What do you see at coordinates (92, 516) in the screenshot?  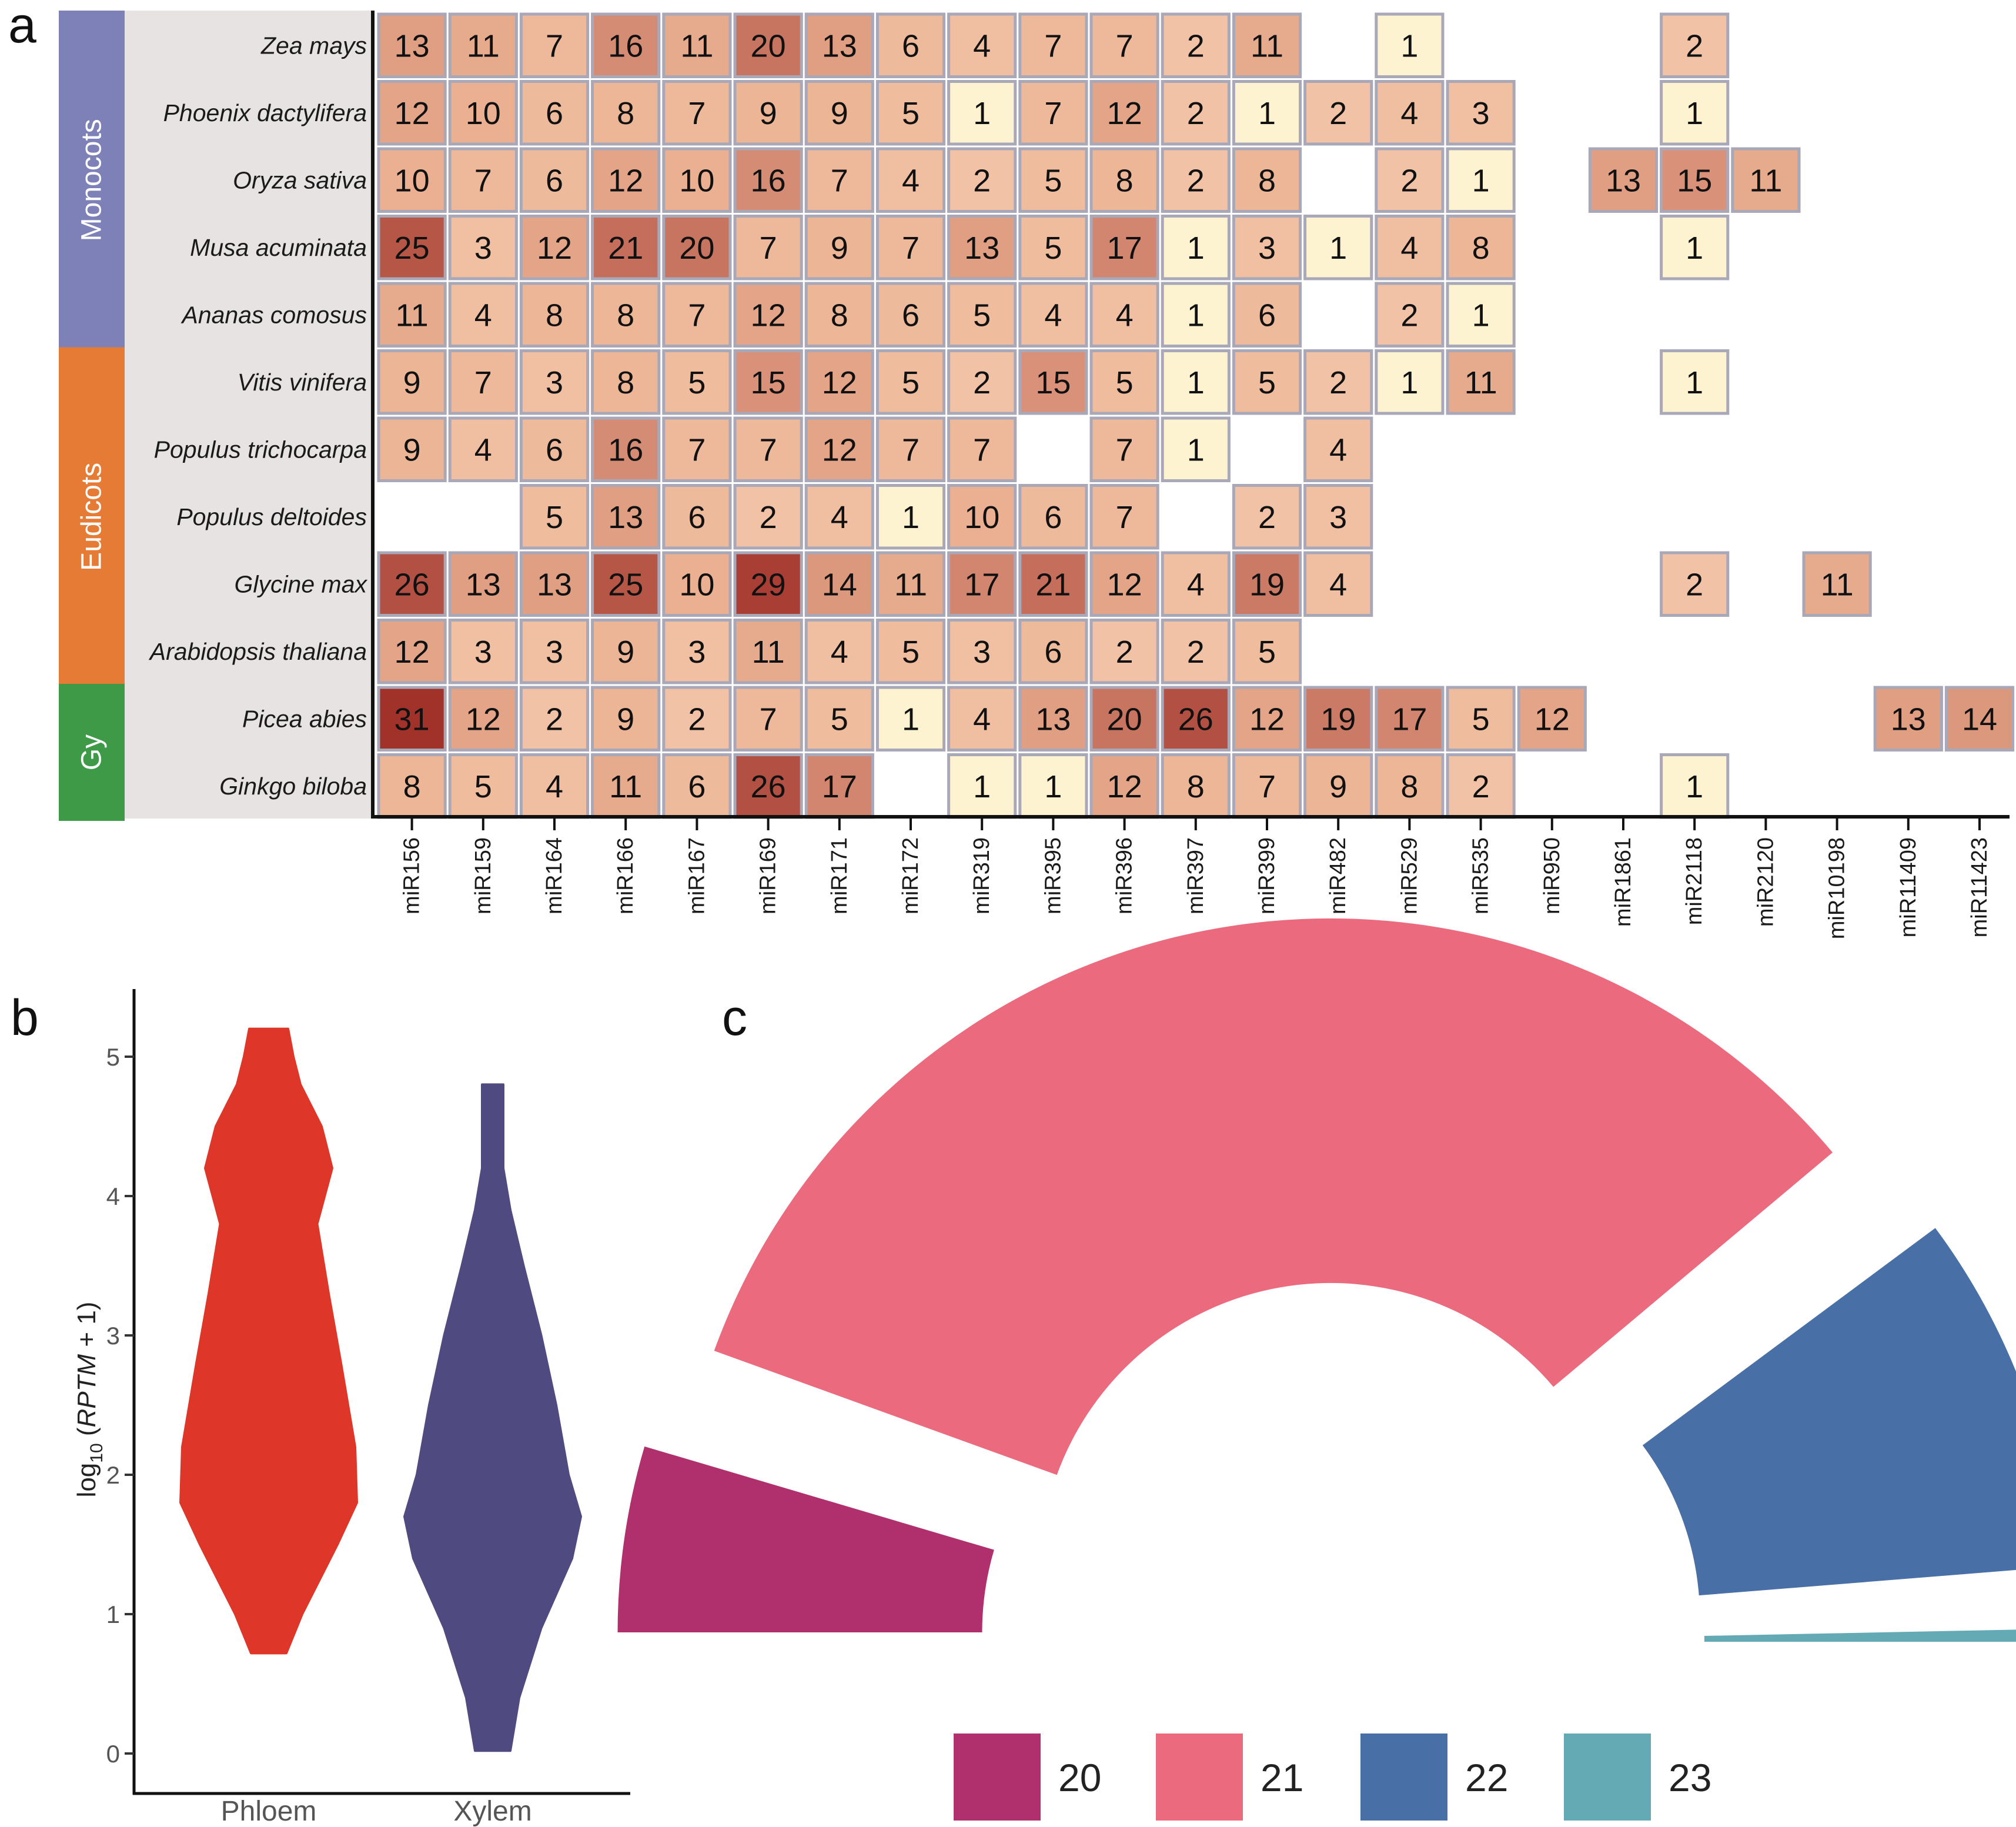 I see `group-bar-eudicots` at bounding box center [92, 516].